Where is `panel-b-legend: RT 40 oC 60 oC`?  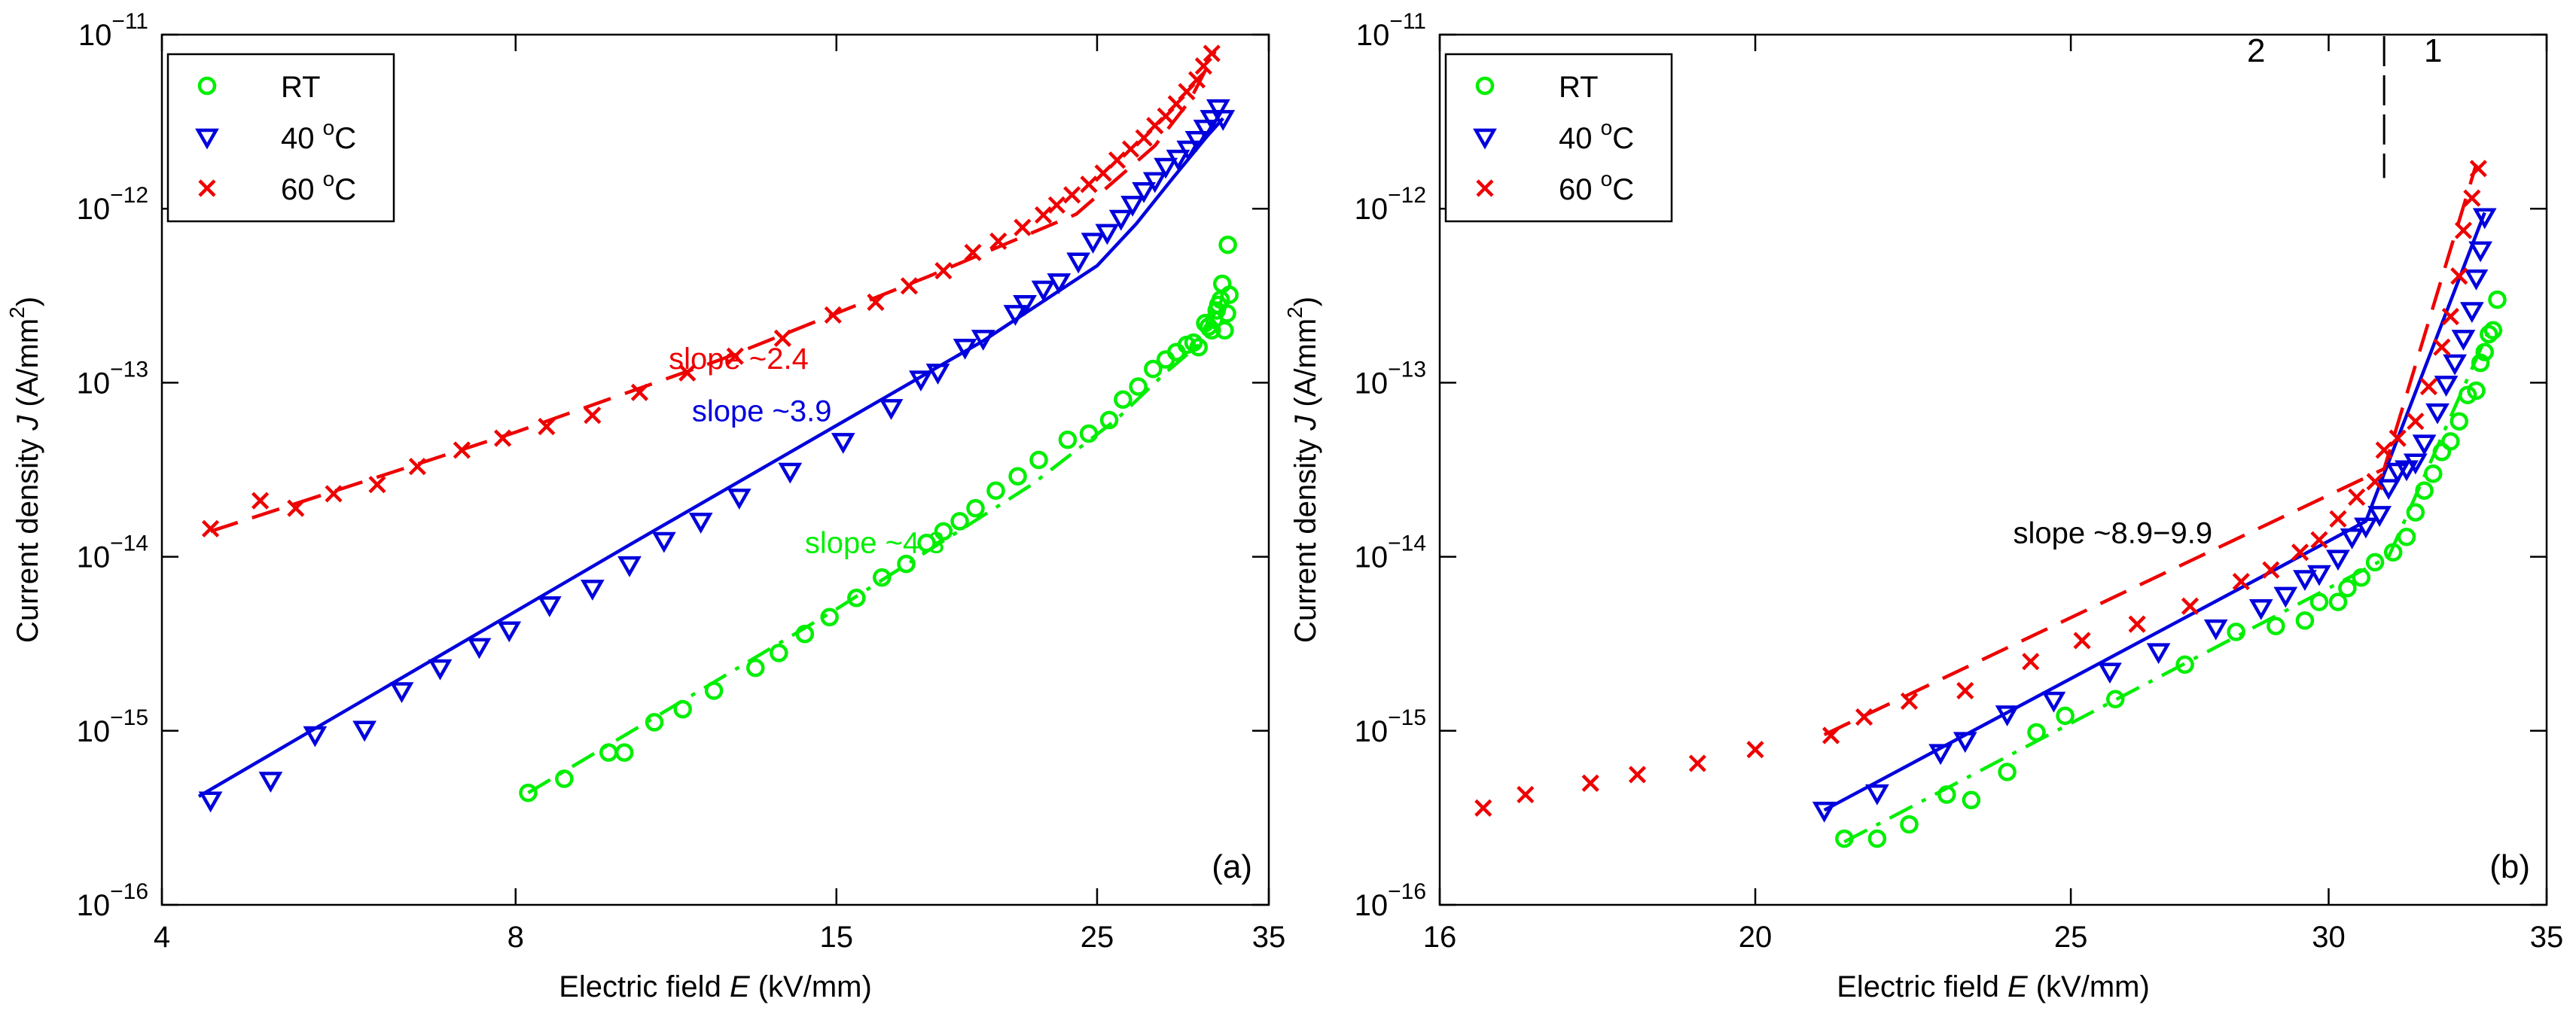 panel-b-legend: RT 40 oC 60 oC is located at coordinates (1558, 138).